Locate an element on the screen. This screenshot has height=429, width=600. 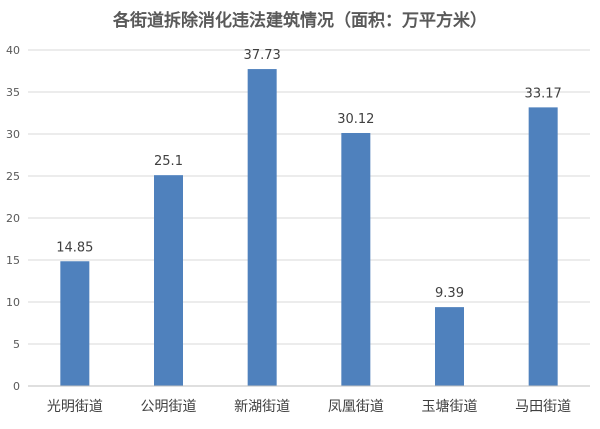
data-label: 9.39 is located at coordinates (449, 293).